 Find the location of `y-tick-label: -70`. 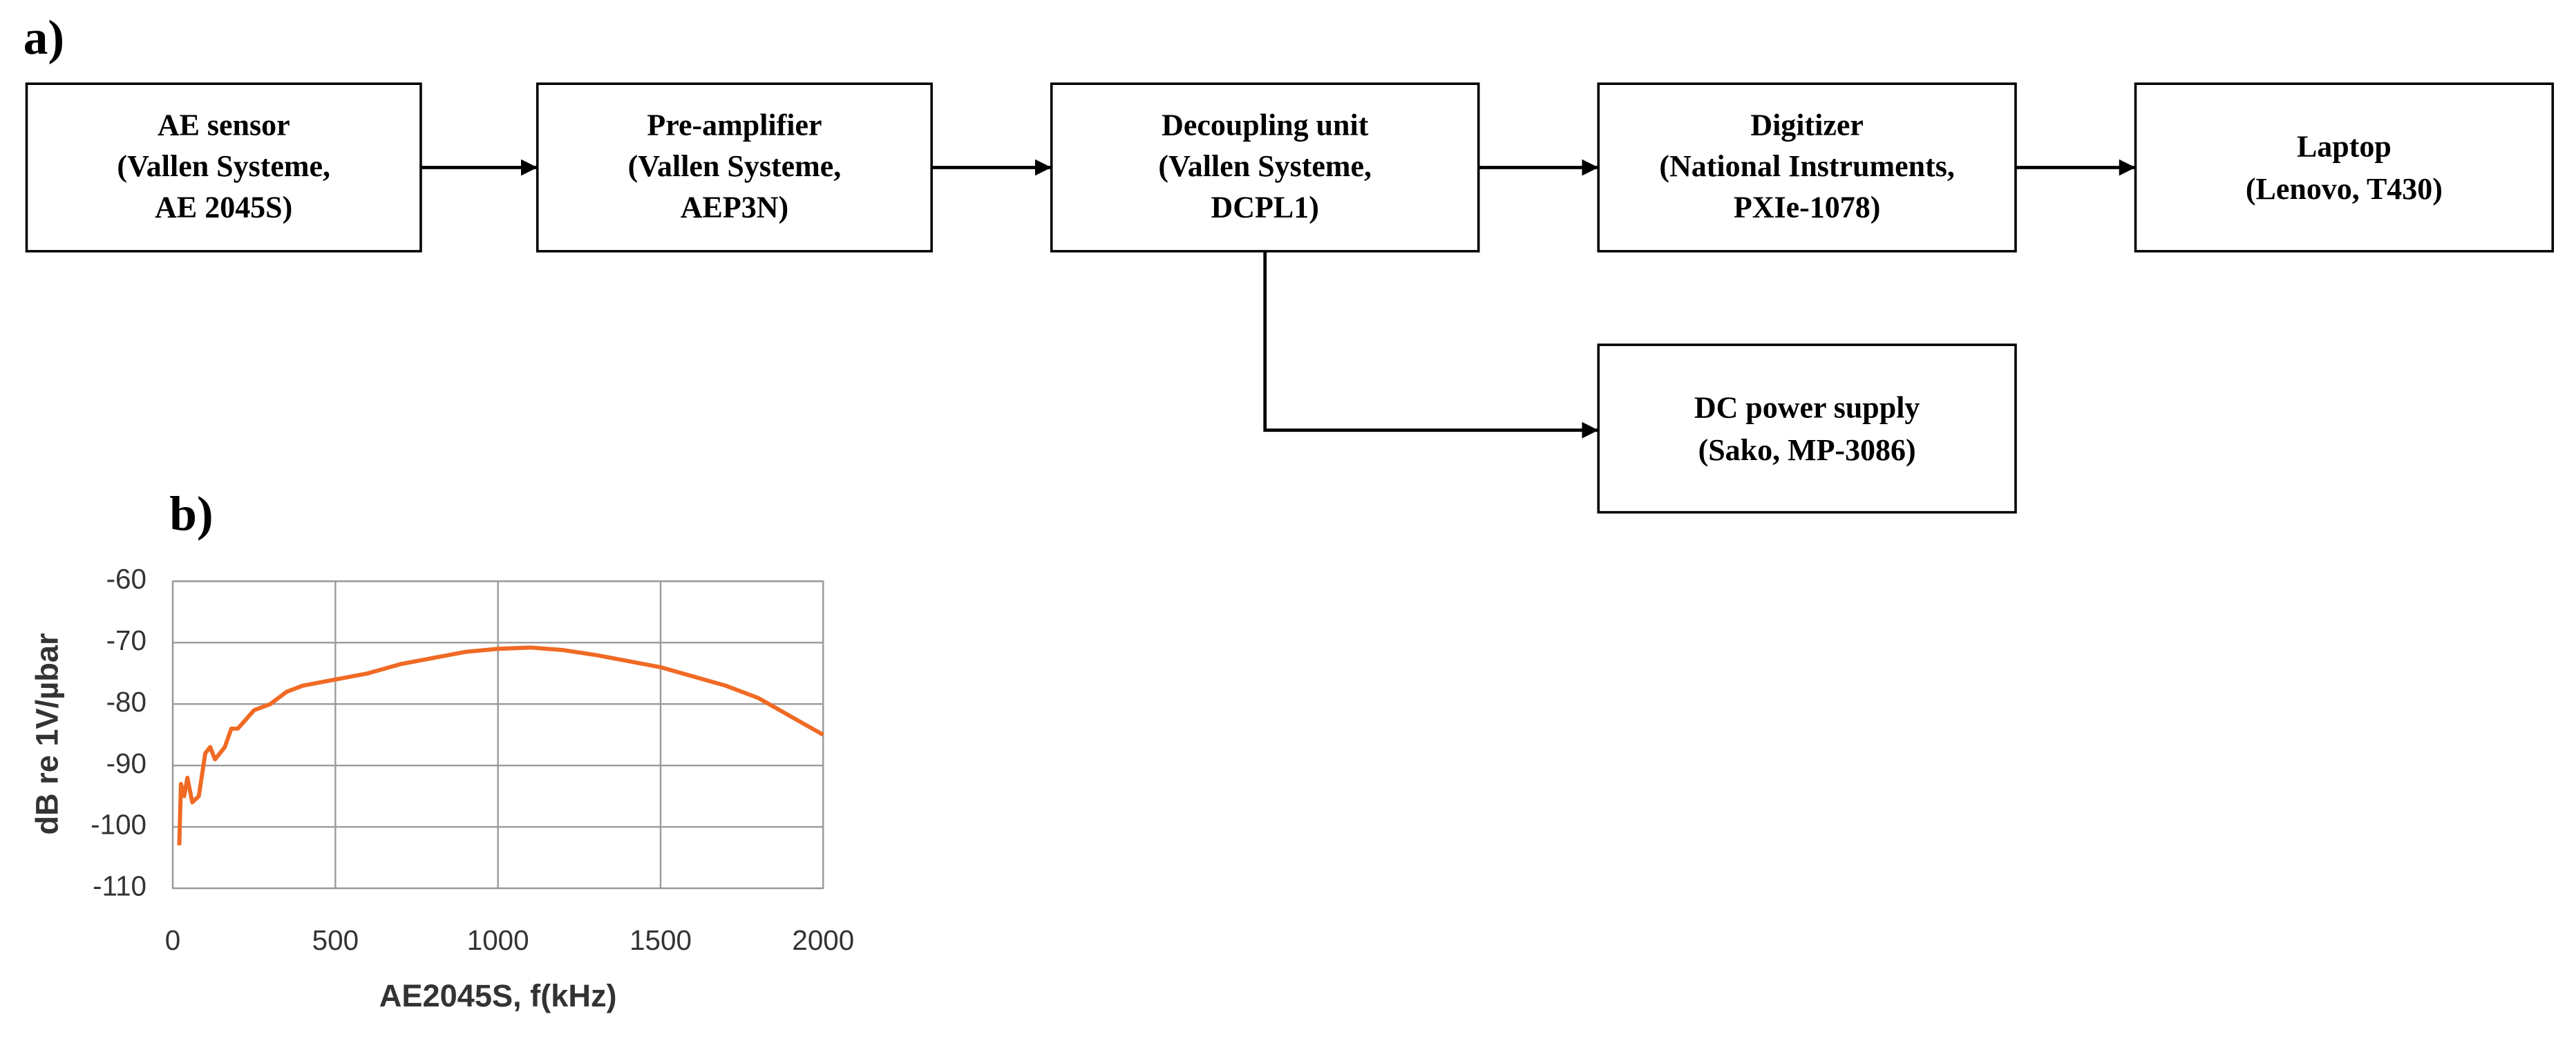

y-tick-label: -70 is located at coordinates (126, 640).